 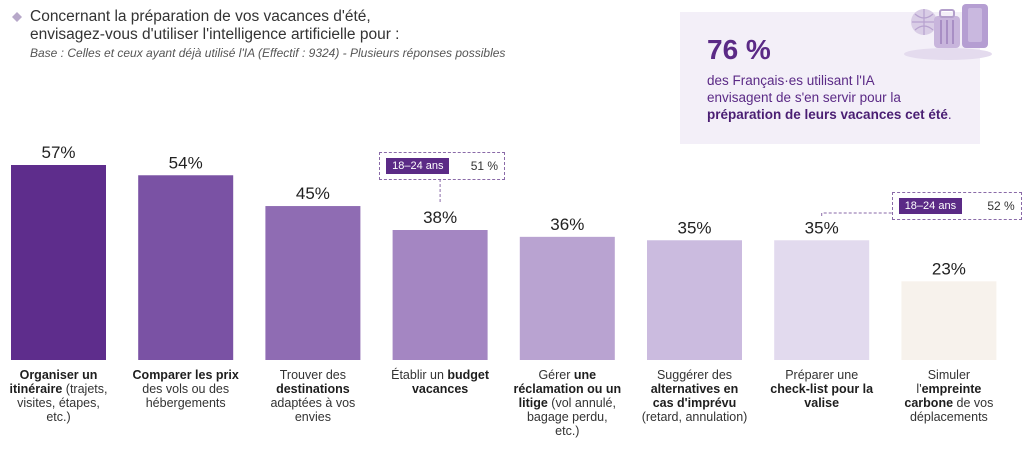 What do you see at coordinates (313, 193) in the screenshot?
I see `bar-value-label-3: 45%` at bounding box center [313, 193].